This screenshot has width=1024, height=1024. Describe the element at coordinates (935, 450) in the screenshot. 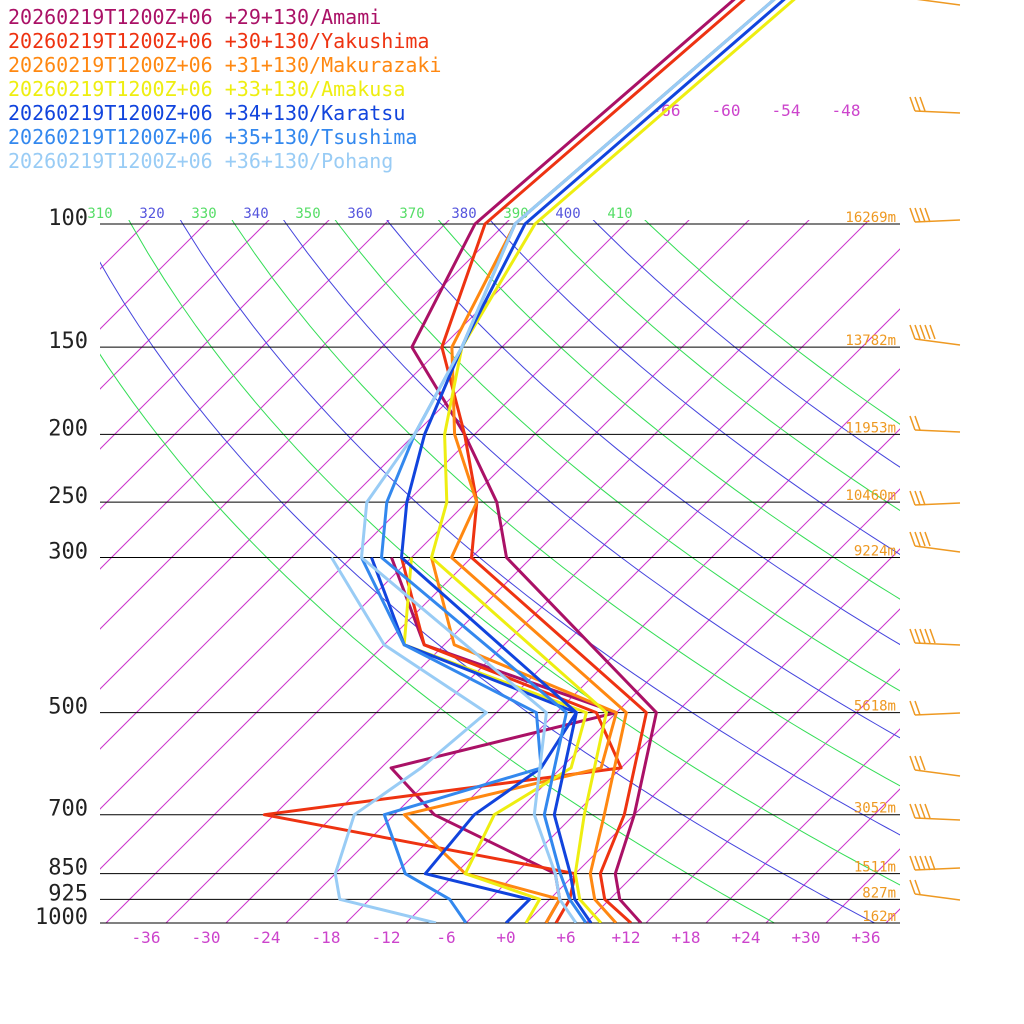

I see `wind-barbs` at that location.